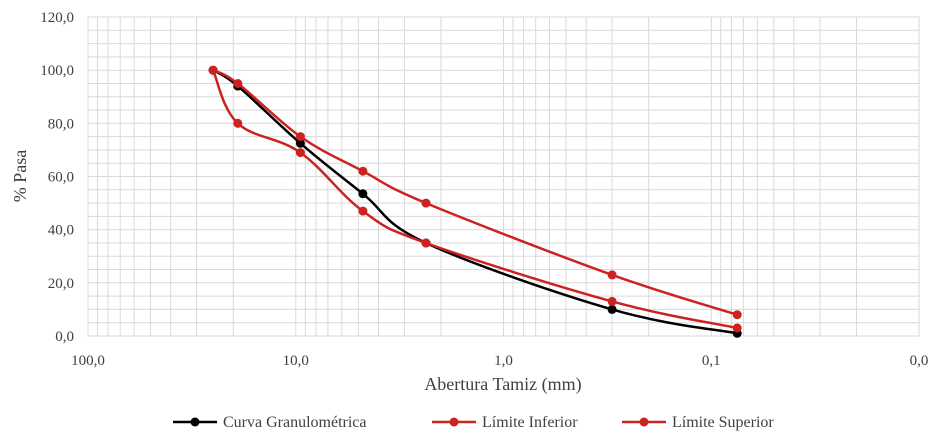 The width and height of the screenshot is (934, 440). Describe the element at coordinates (502, 384) in the screenshot. I see `x-axis-title: Abertura Tamiz (mm)` at that location.